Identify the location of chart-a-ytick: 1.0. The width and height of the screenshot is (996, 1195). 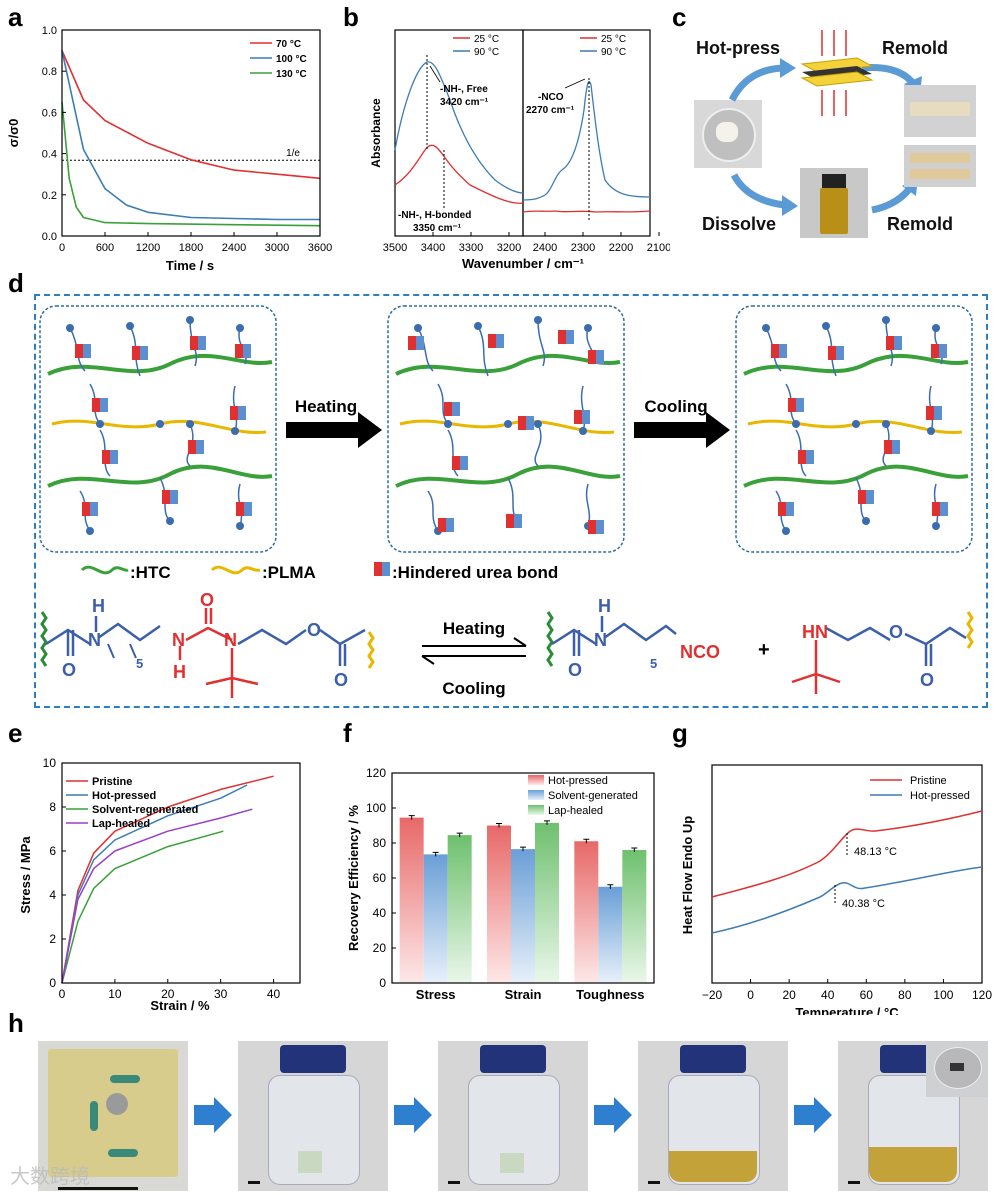
(49, 31).